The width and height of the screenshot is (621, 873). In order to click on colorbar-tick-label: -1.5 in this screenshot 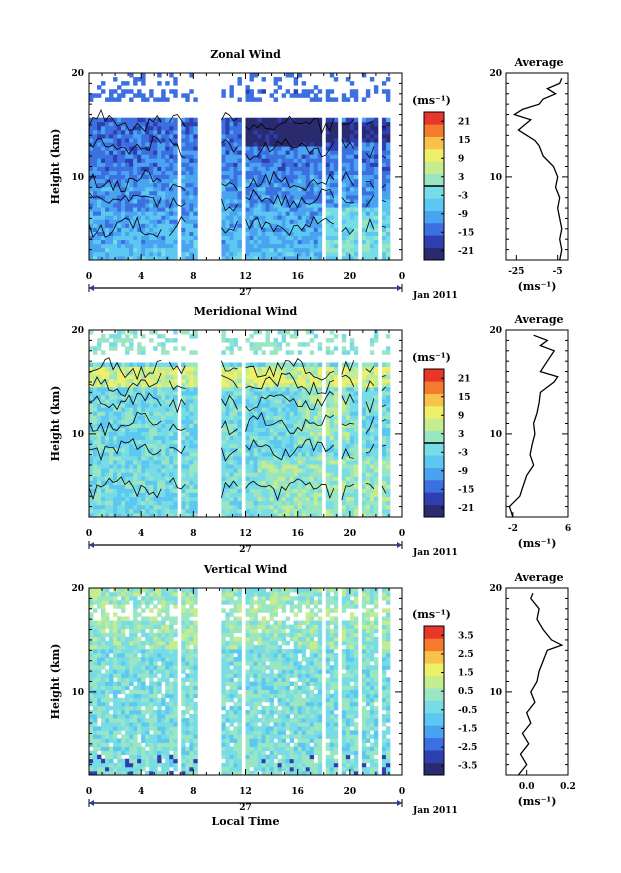, I will do `click(467, 729)`.